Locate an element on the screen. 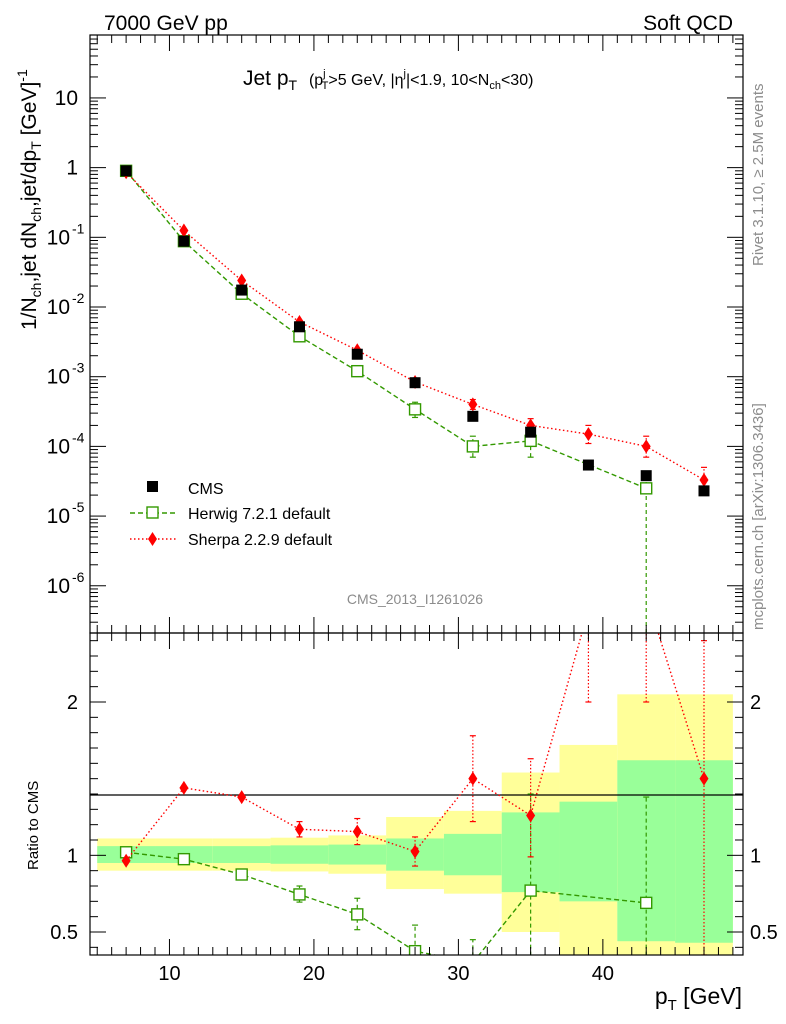 The image size is (786, 1024). x-tick-label: 30 is located at coordinates (458, 974).